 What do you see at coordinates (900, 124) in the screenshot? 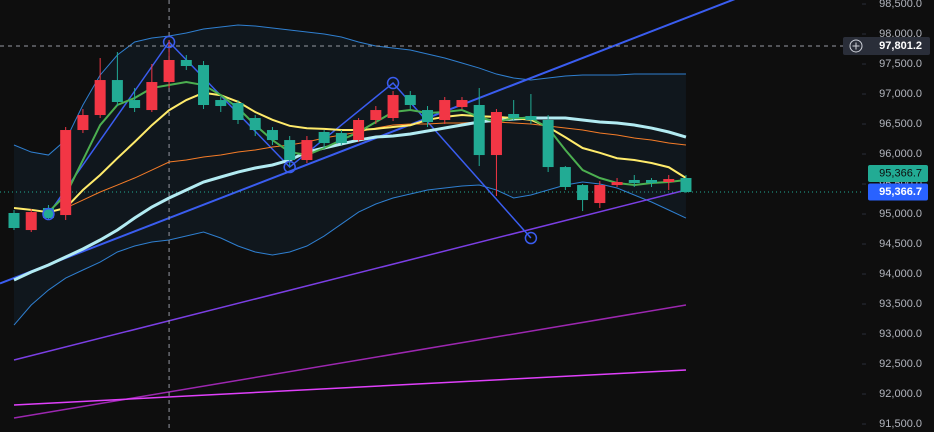
I see `y-tick-label: 96,500.0` at bounding box center [900, 124].